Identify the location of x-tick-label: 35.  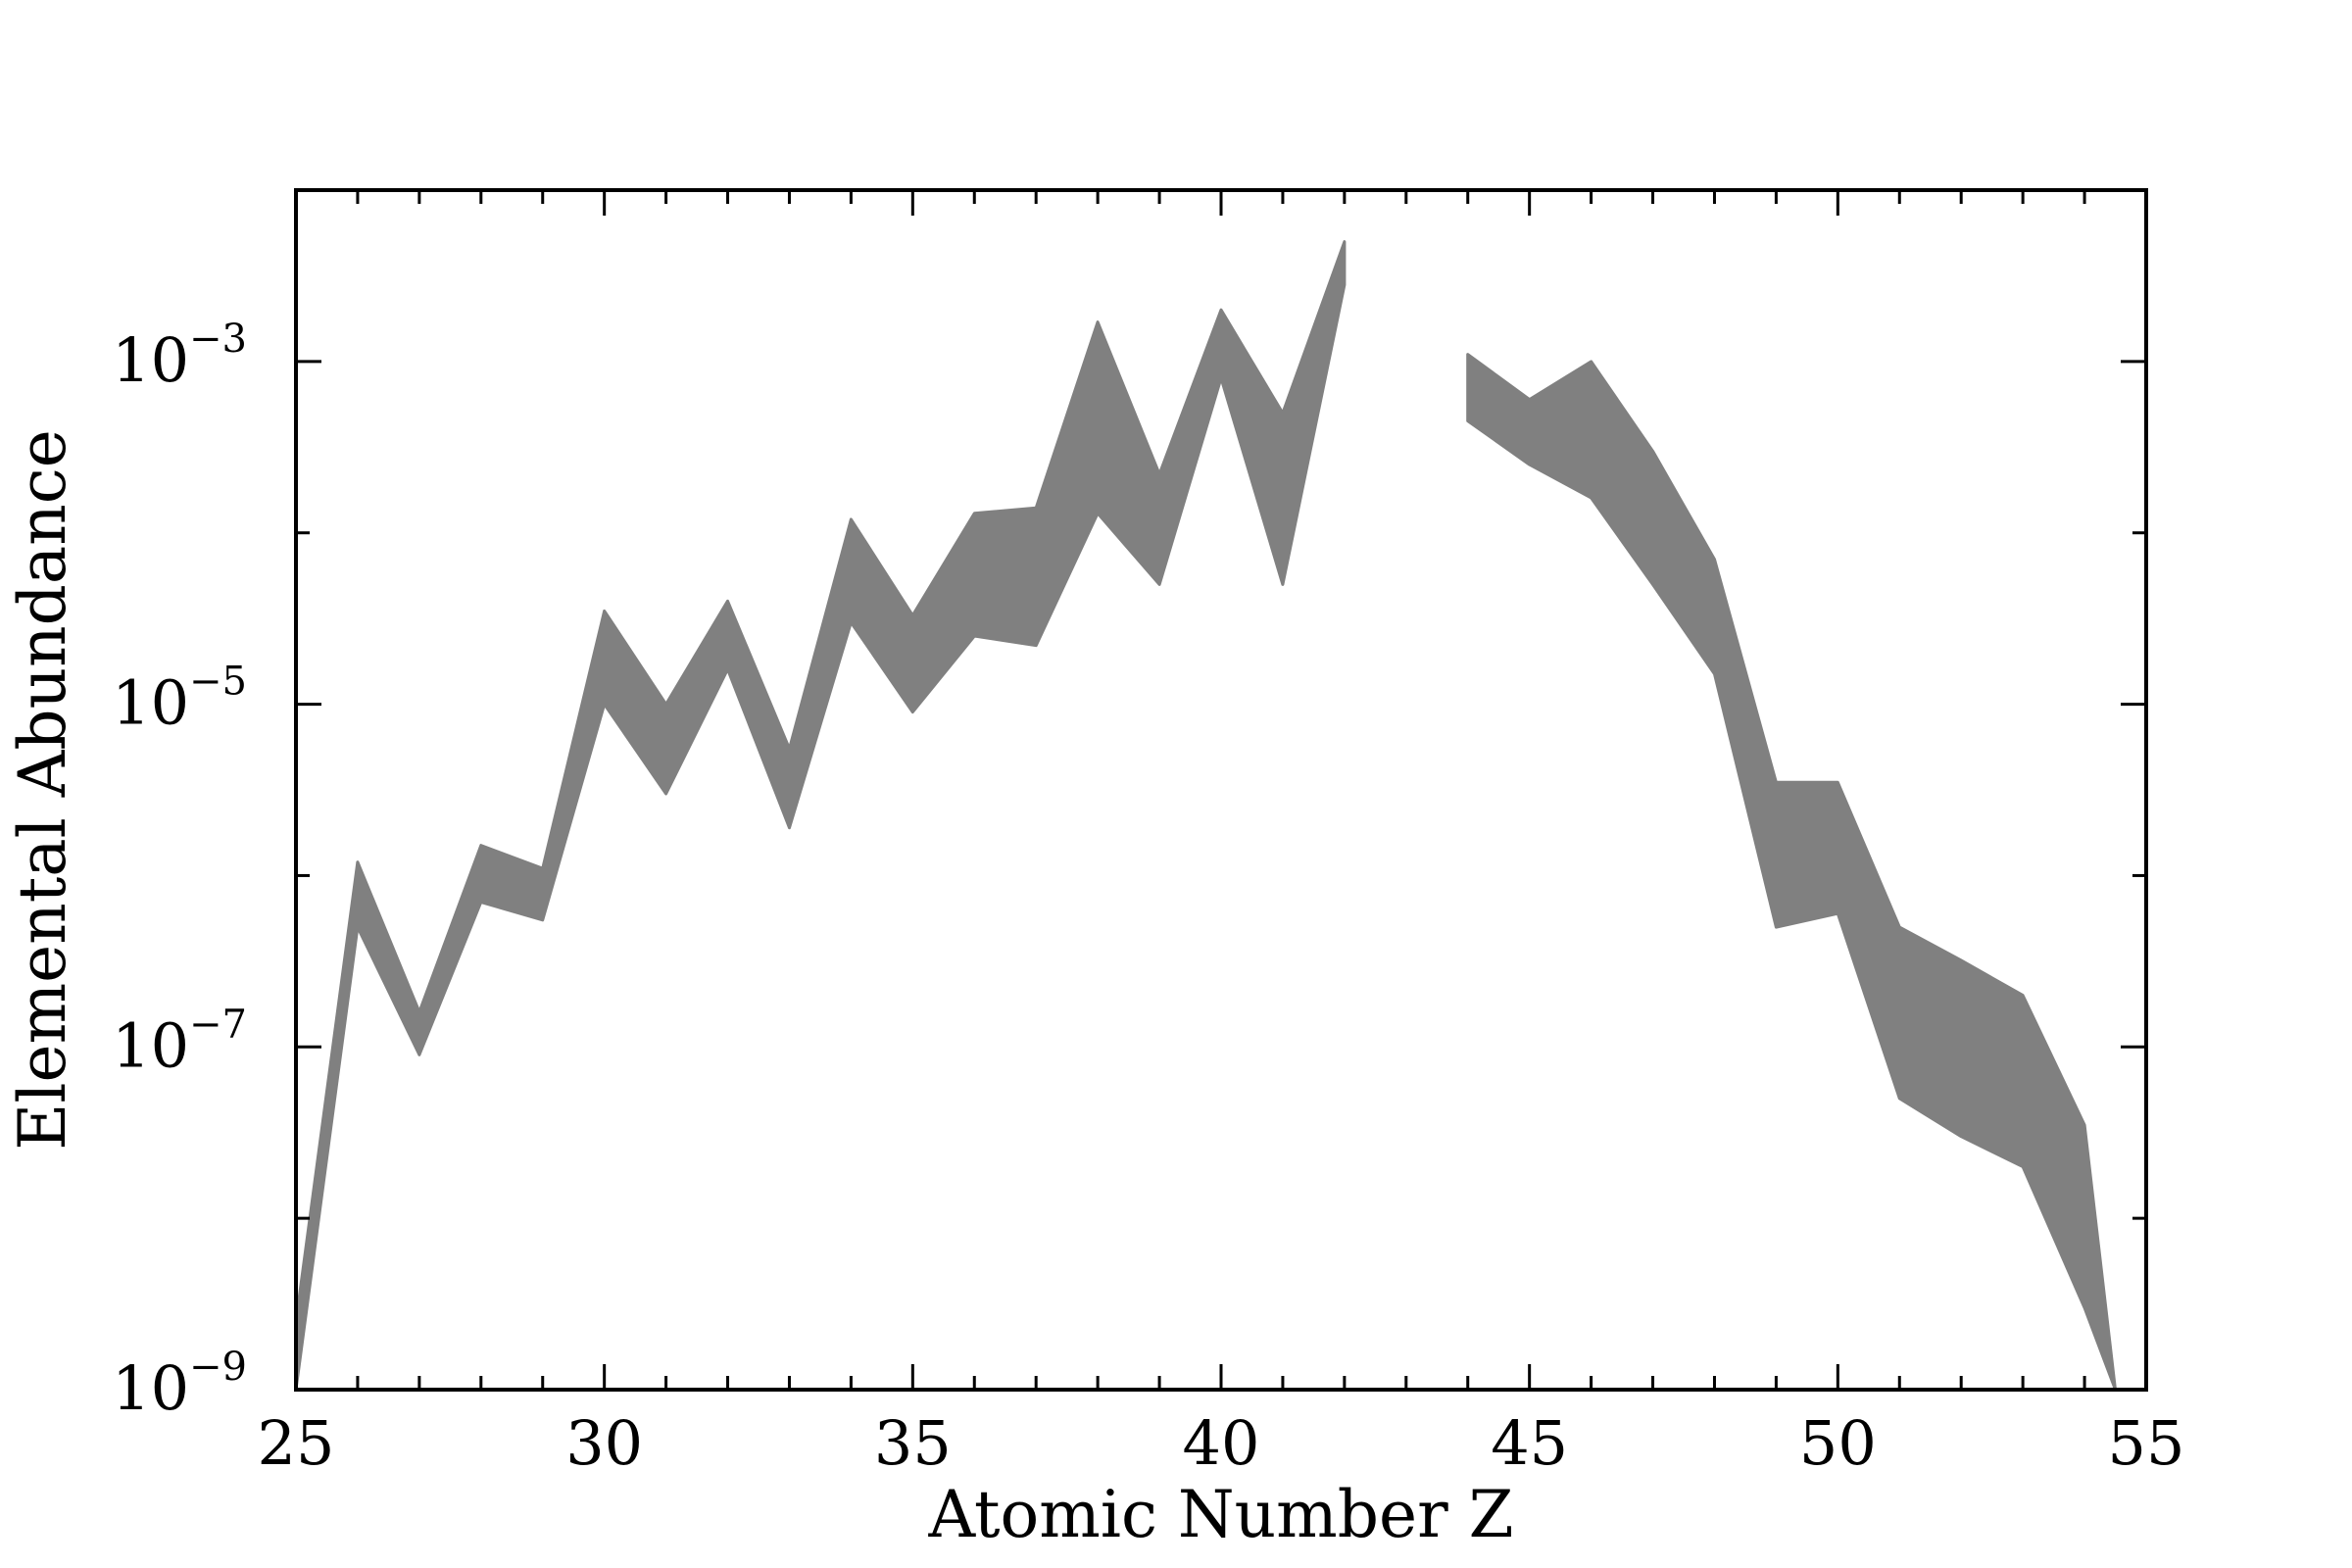
(913, 1443).